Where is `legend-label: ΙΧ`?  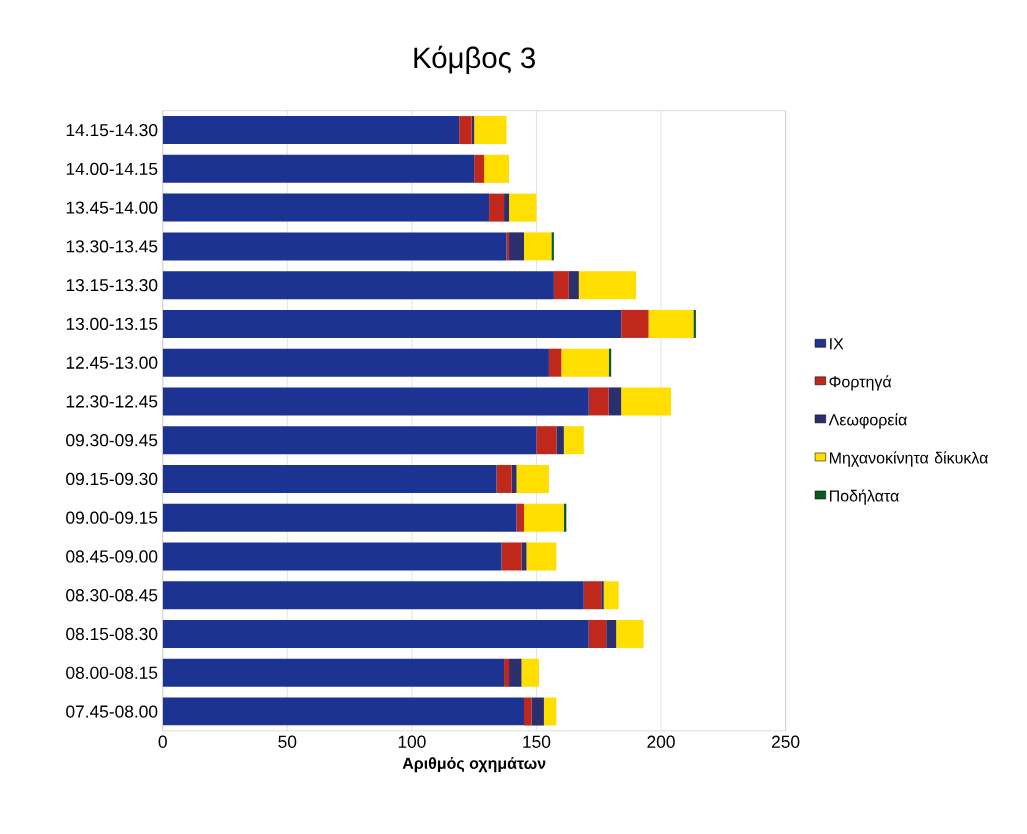
legend-label: ΙΧ is located at coordinates (837, 344).